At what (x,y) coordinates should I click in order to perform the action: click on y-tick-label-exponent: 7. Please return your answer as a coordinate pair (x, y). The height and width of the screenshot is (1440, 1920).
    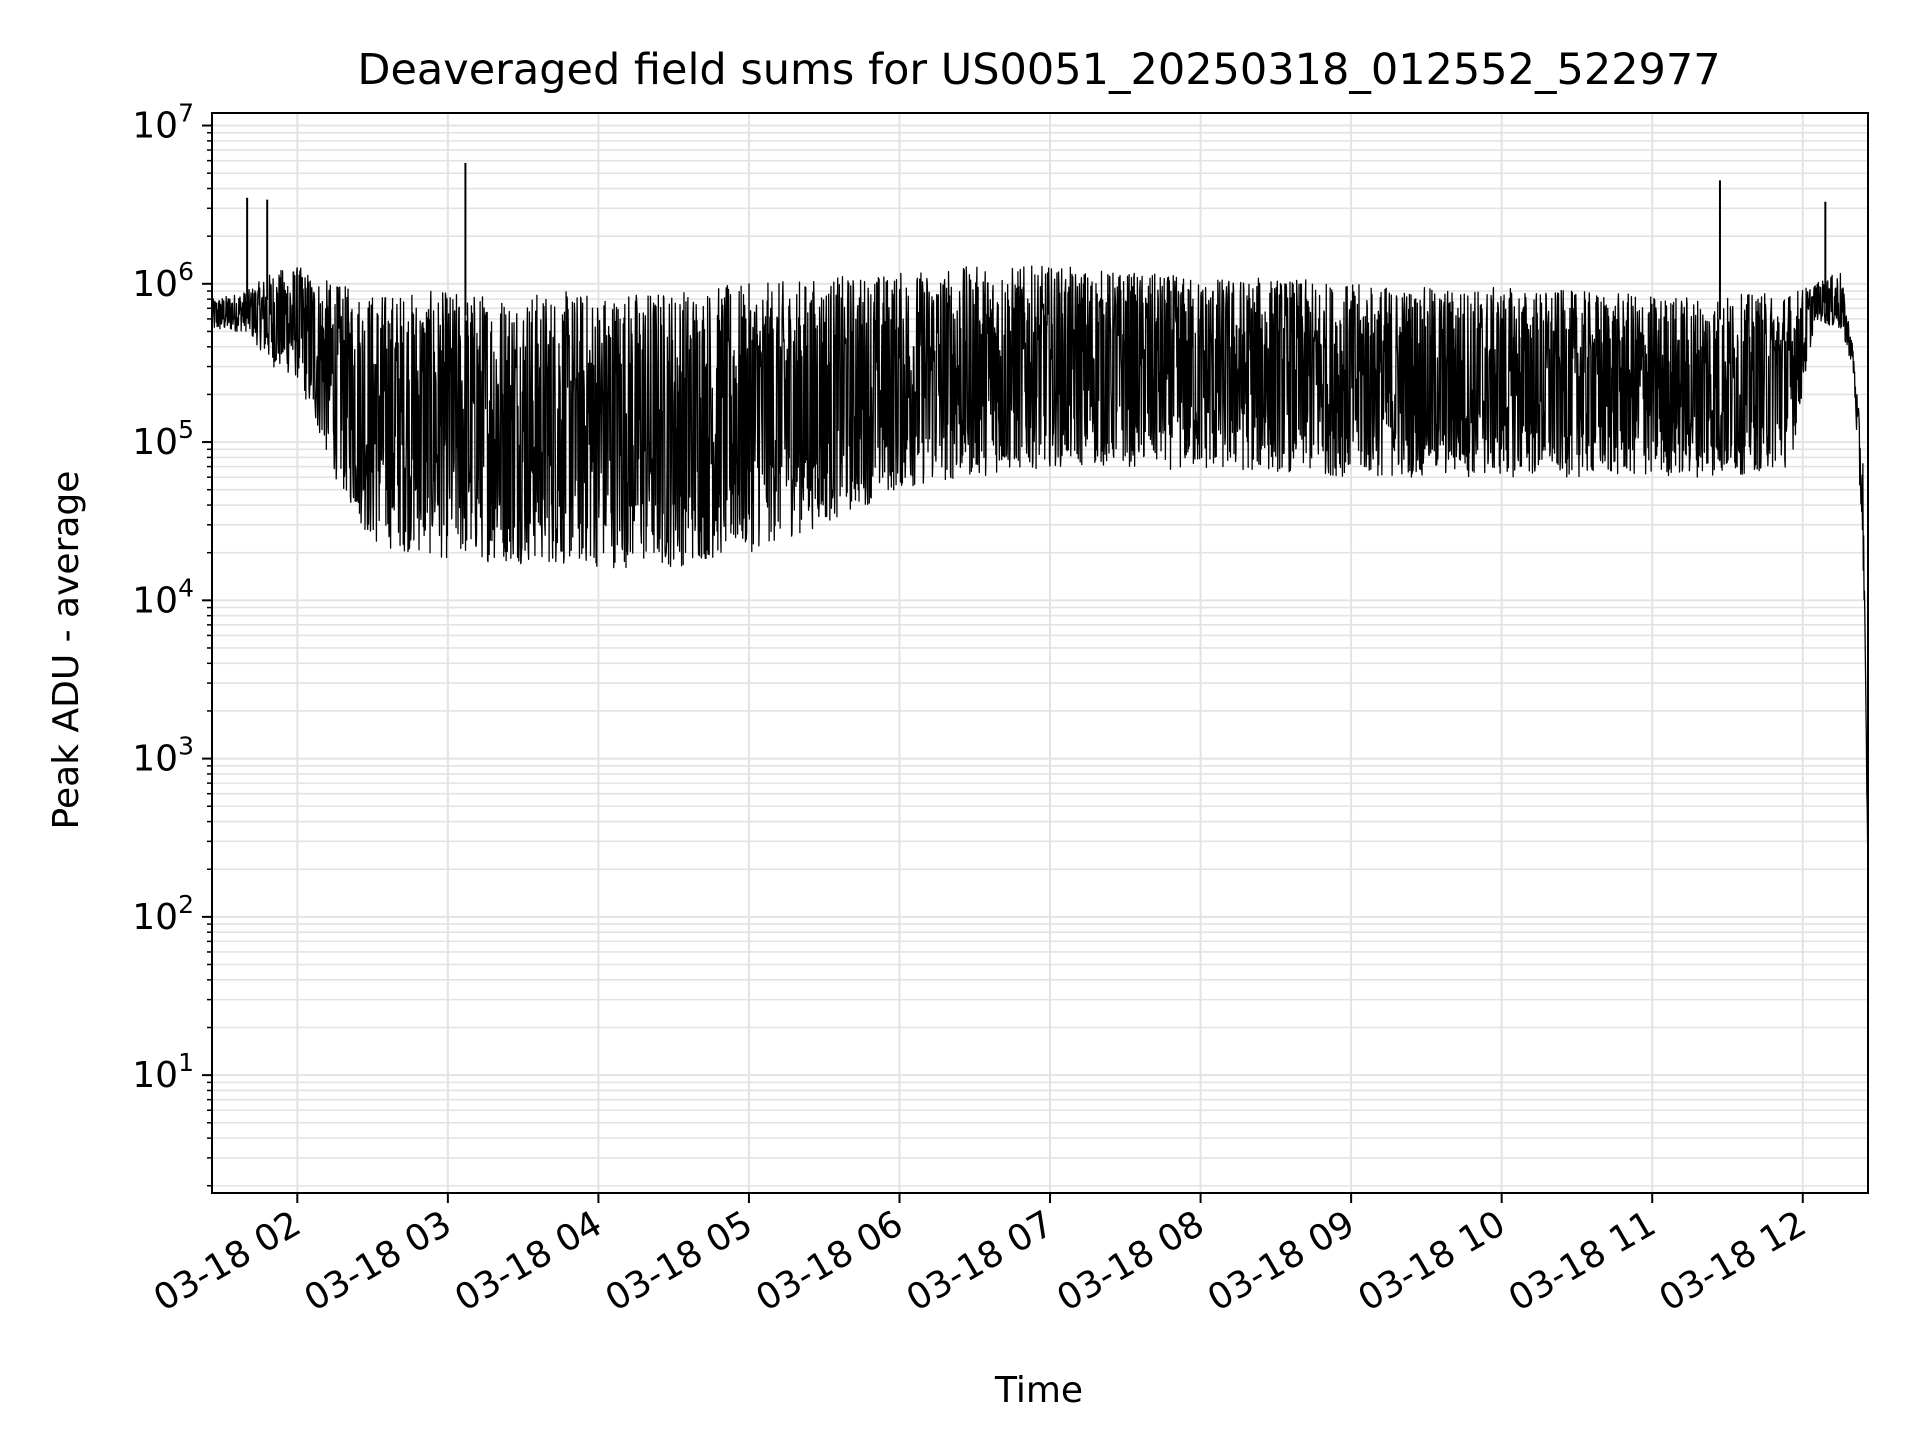
    Looking at the image, I should click on (186, 113).